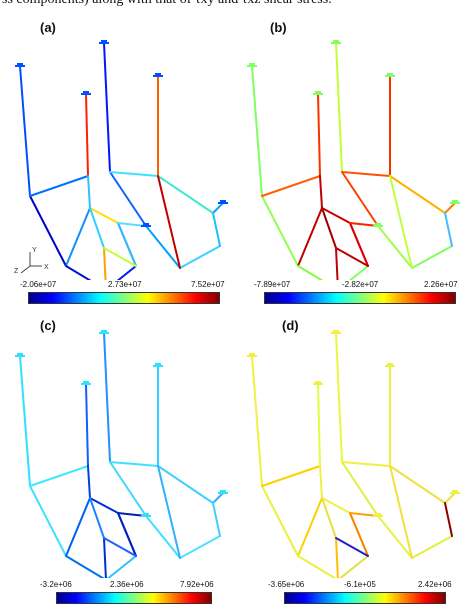 The height and width of the screenshot is (610, 474). Describe the element at coordinates (125, 284) in the screenshot. I see `colorbar-mid: 2.73e+07` at that location.